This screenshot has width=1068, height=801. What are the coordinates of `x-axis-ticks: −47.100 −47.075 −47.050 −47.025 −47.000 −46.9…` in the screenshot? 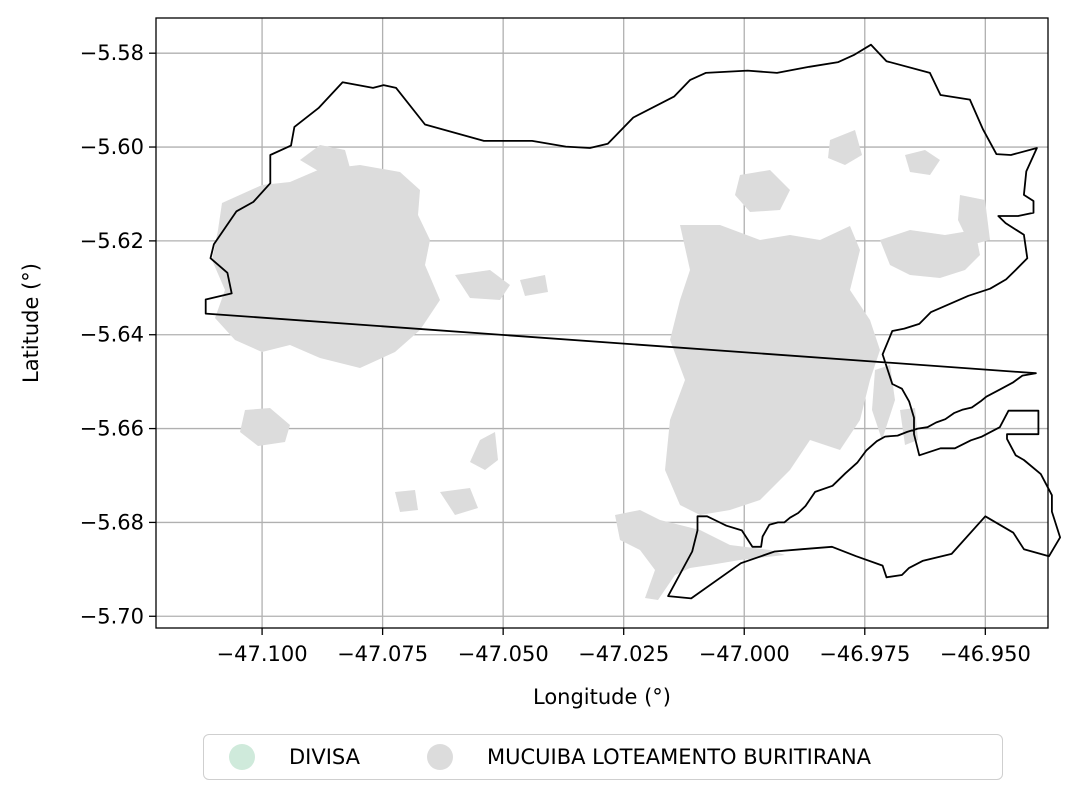 It's located at (624, 647).